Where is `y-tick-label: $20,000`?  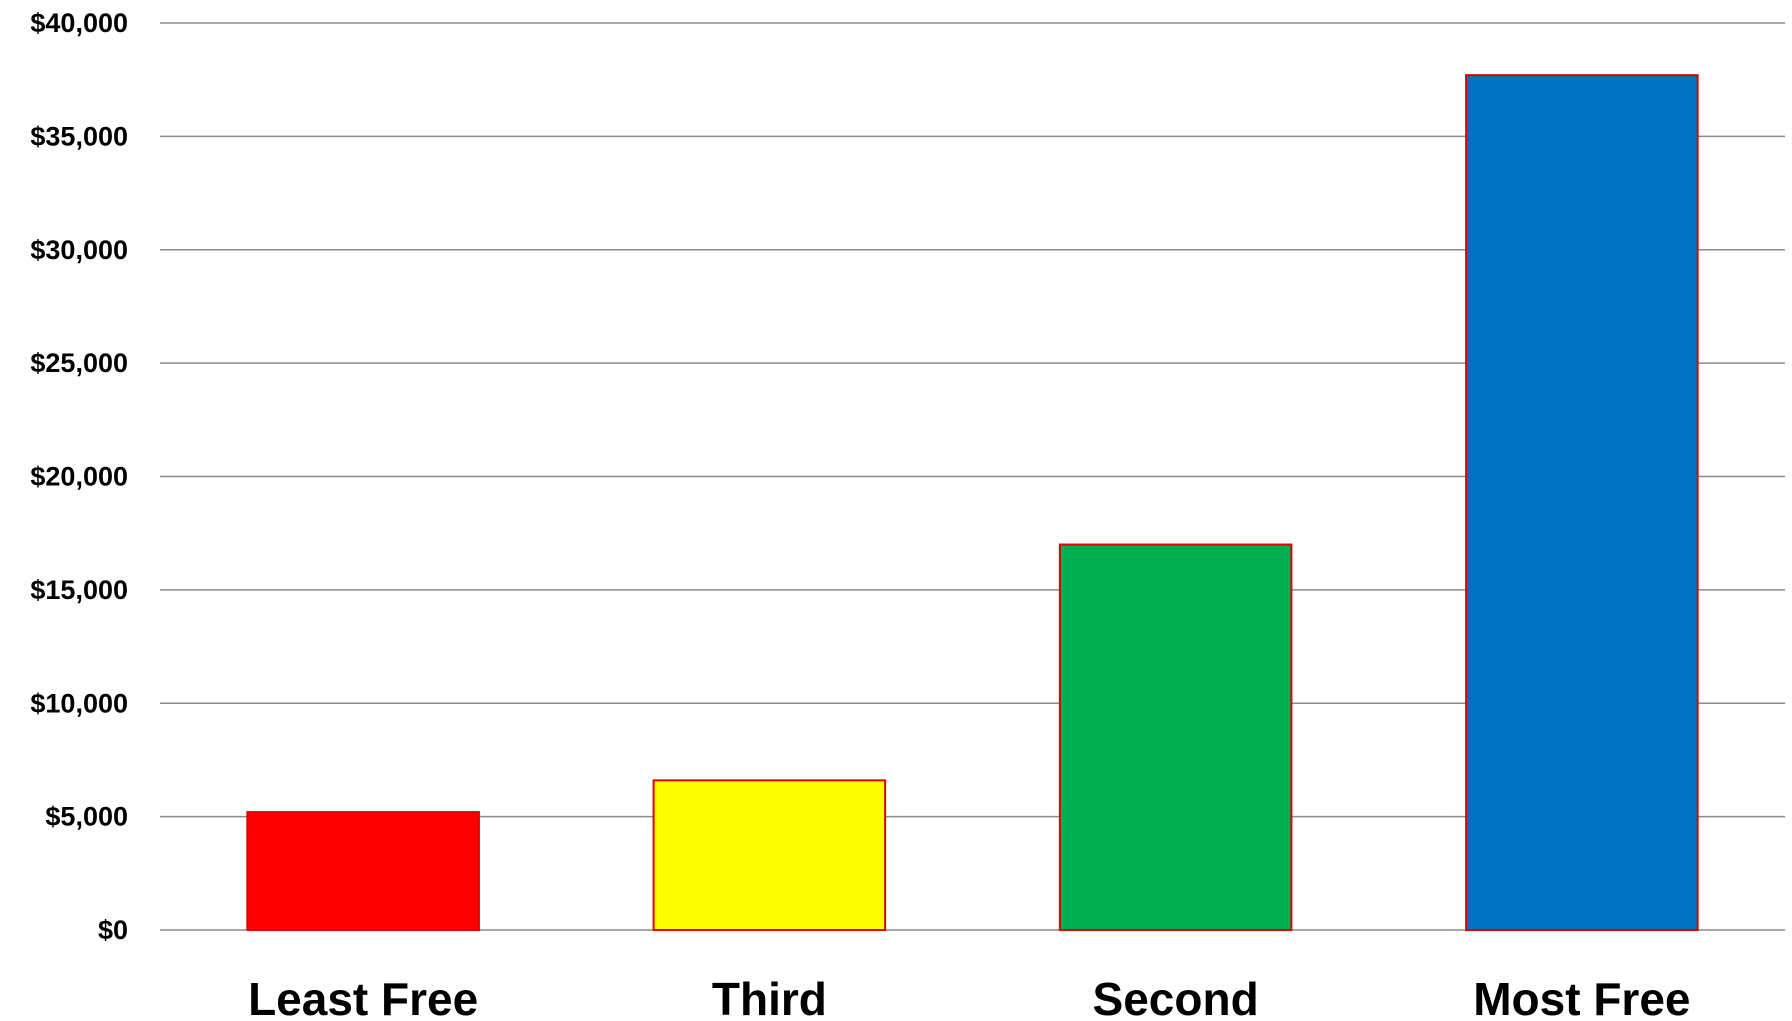 y-tick-label: $20,000 is located at coordinates (79, 477).